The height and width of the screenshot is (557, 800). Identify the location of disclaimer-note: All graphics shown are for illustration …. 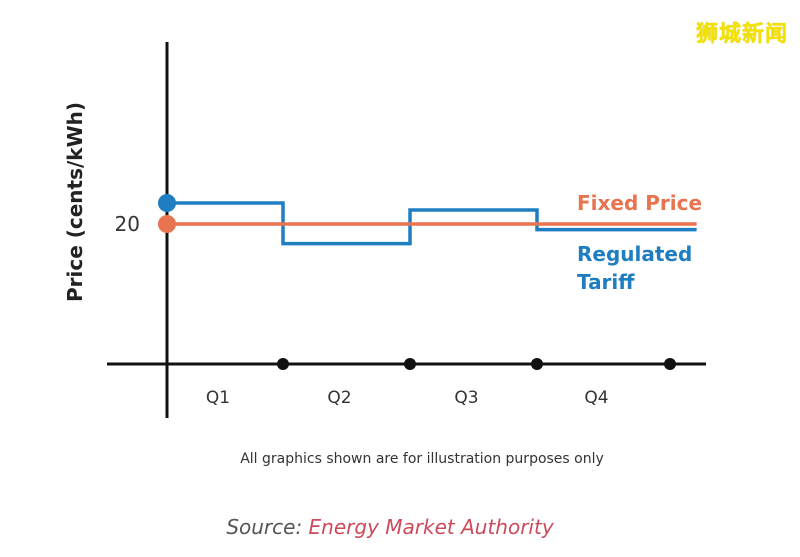
(422, 459).